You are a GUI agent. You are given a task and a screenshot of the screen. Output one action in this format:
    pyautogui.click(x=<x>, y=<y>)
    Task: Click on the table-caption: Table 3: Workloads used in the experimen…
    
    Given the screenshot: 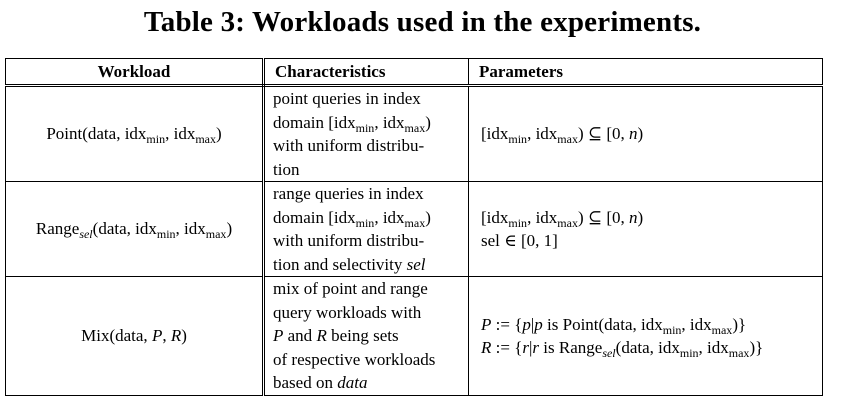 What is the action you would take?
    pyautogui.click(x=422, y=22)
    